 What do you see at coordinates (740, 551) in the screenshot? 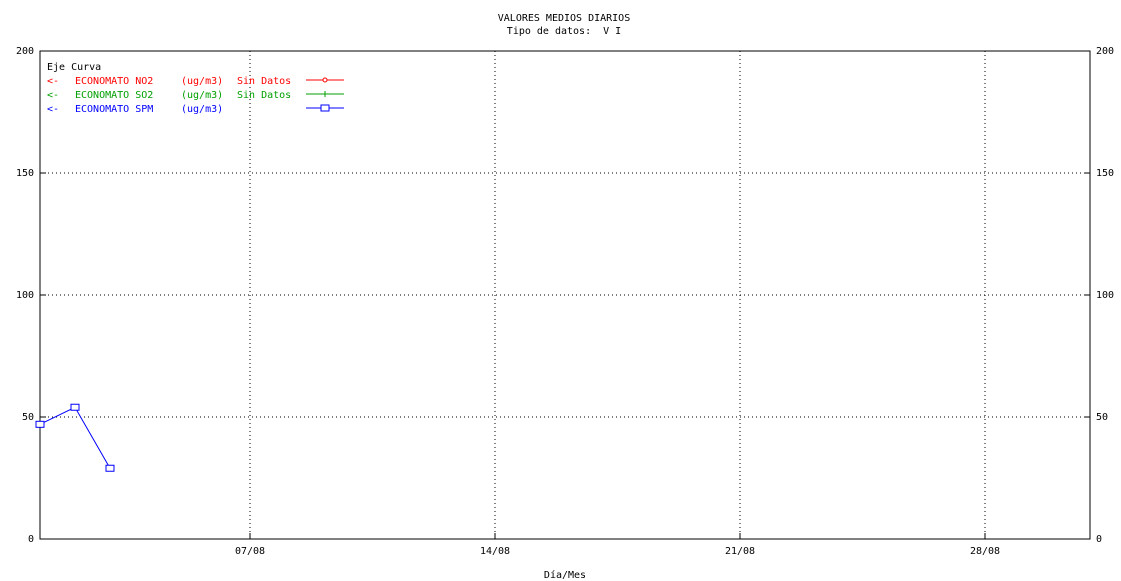
I see `x-tick-label: 21/08` at bounding box center [740, 551].